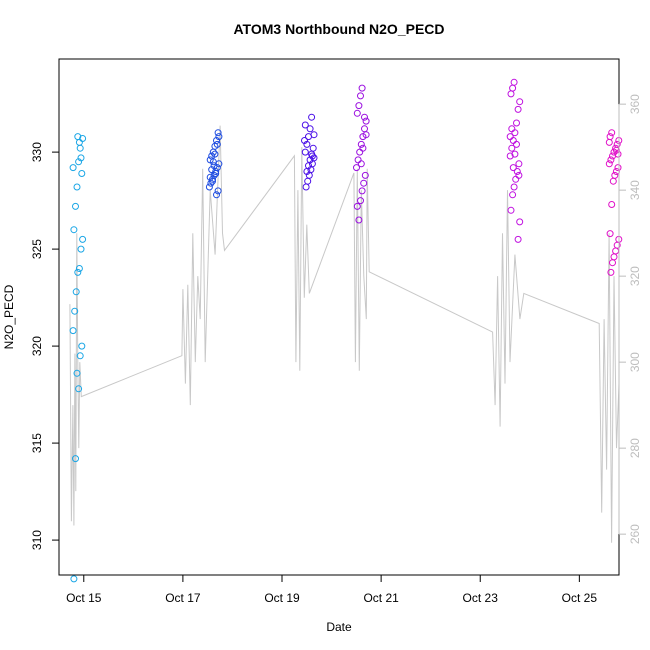  Describe the element at coordinates (580, 598) in the screenshot. I see `x-tick-label: Oct 25` at that location.